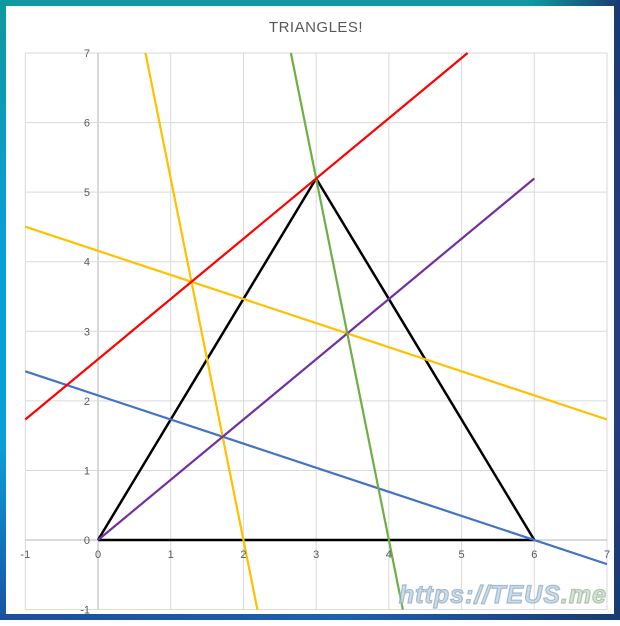  Describe the element at coordinates (87, 402) in the screenshot. I see `y-tick-label: 2` at that location.